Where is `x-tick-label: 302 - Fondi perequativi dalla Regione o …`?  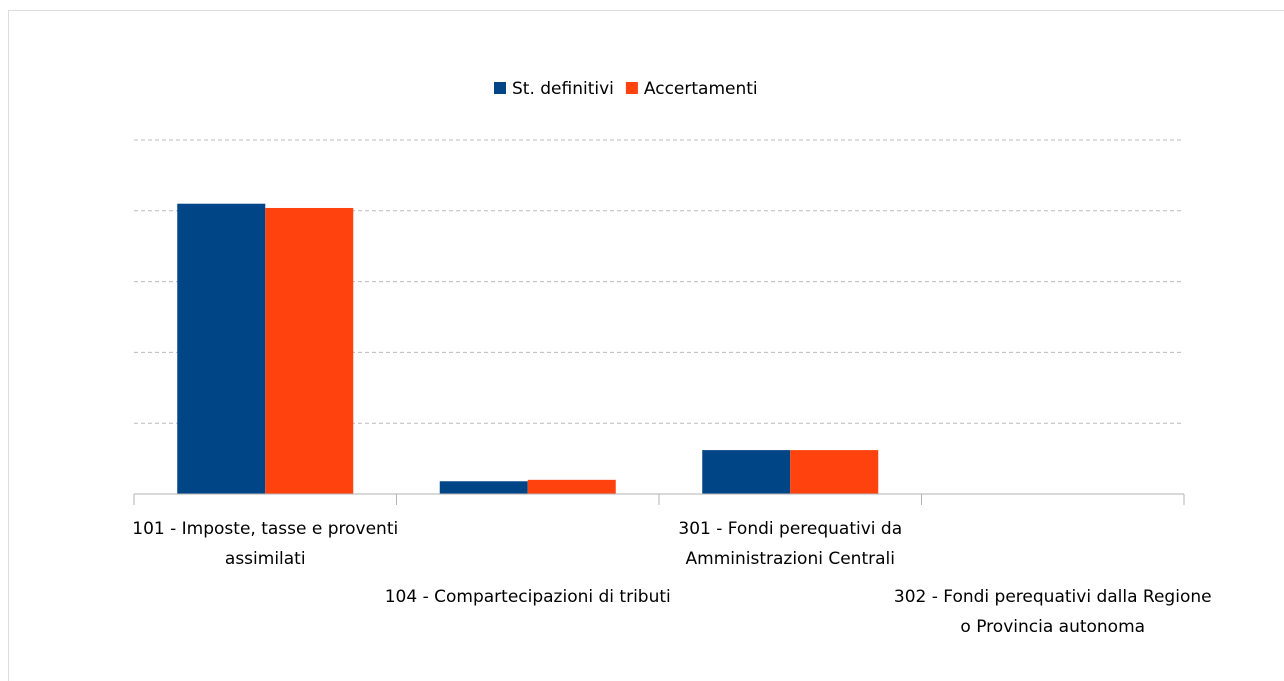 x-tick-label: 302 - Fondi perequativi dalla Regione o … is located at coordinates (1052, 612).